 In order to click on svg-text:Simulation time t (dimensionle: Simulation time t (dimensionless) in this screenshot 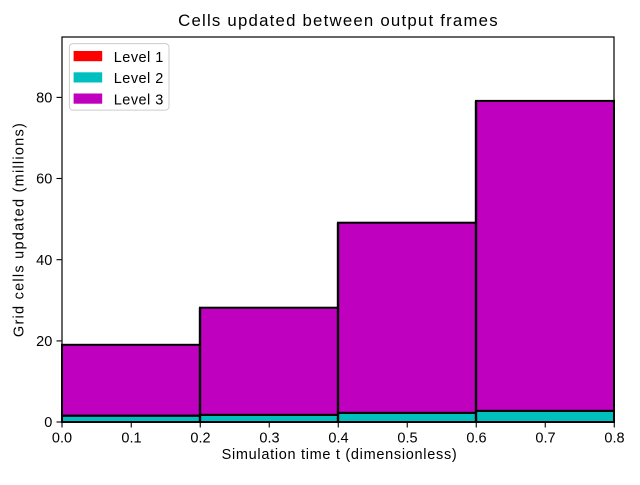, I will do `click(340, 455)`.